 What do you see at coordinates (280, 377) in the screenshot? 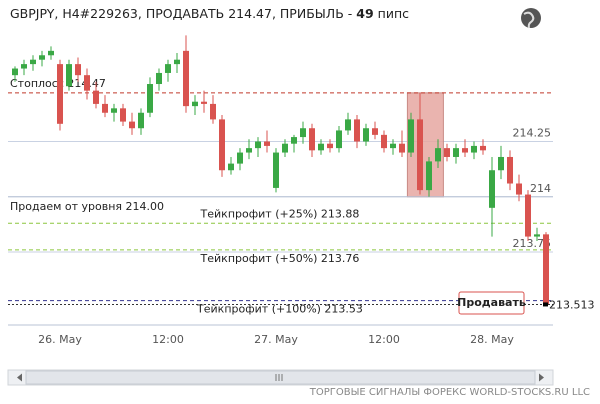
I see `scrollbar` at bounding box center [280, 377].